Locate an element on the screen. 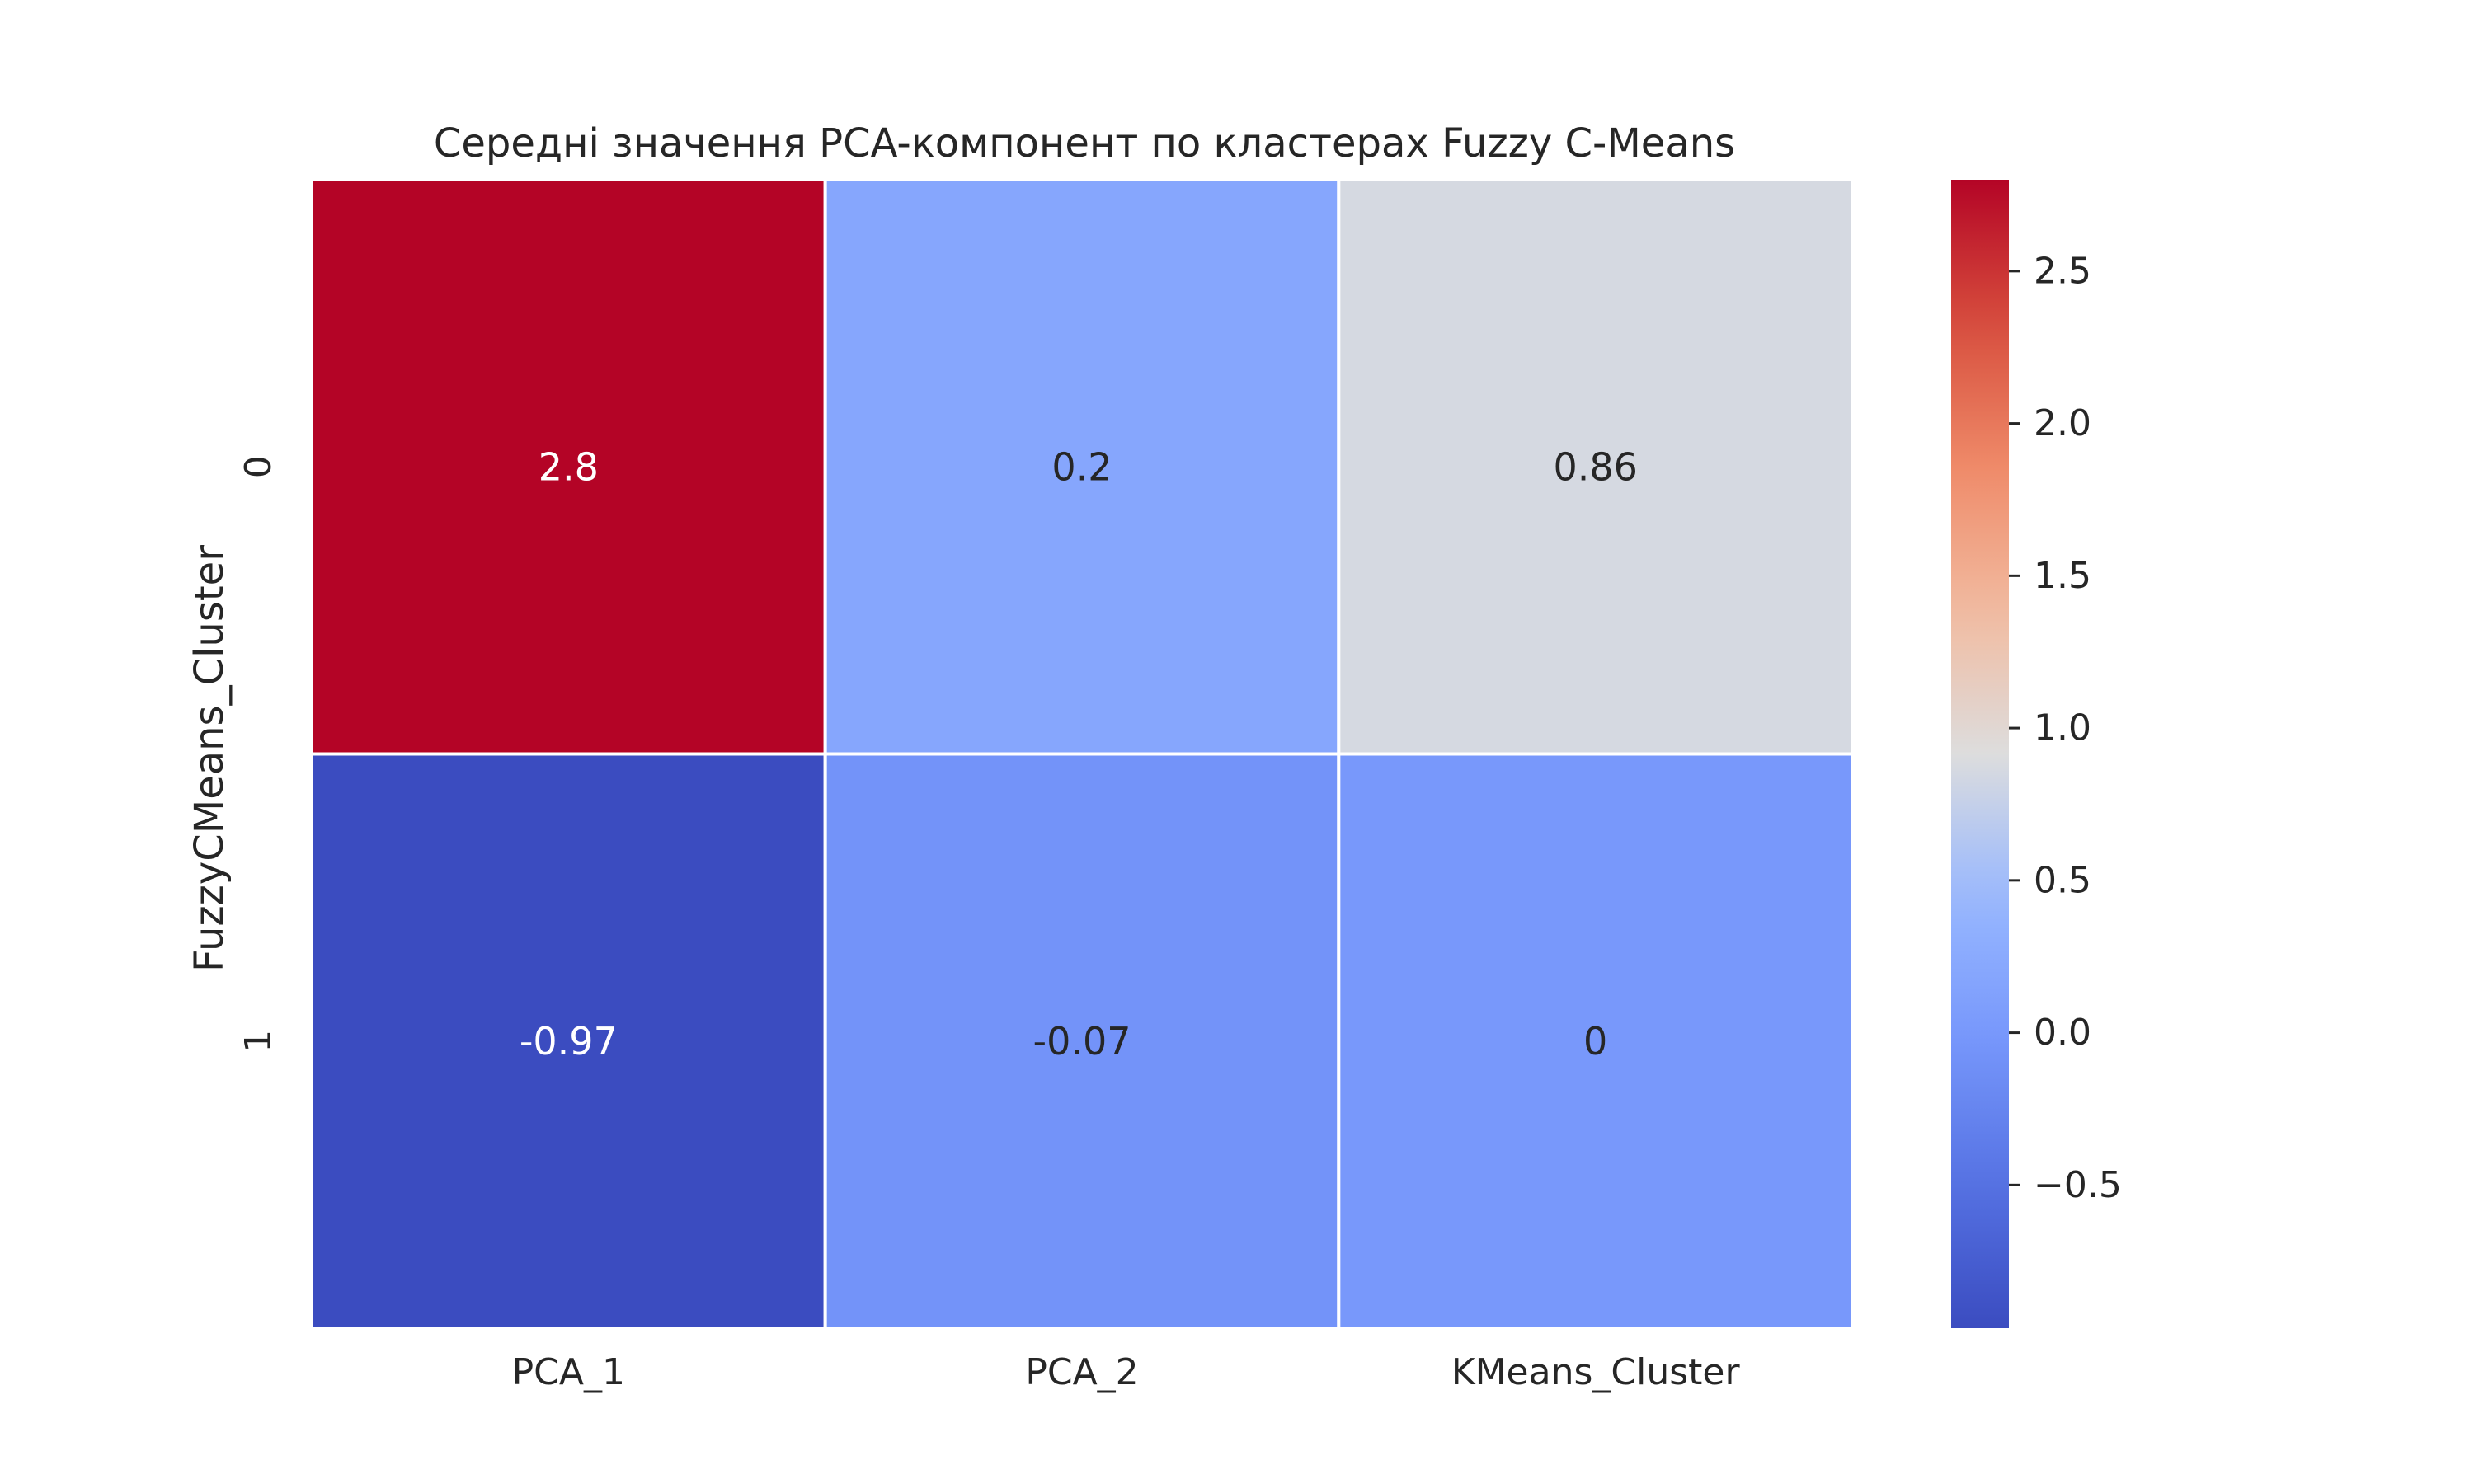 Image resolution: width=2474 pixels, height=1484 pixels. cell-value-label: 0.2 is located at coordinates (1081, 467).